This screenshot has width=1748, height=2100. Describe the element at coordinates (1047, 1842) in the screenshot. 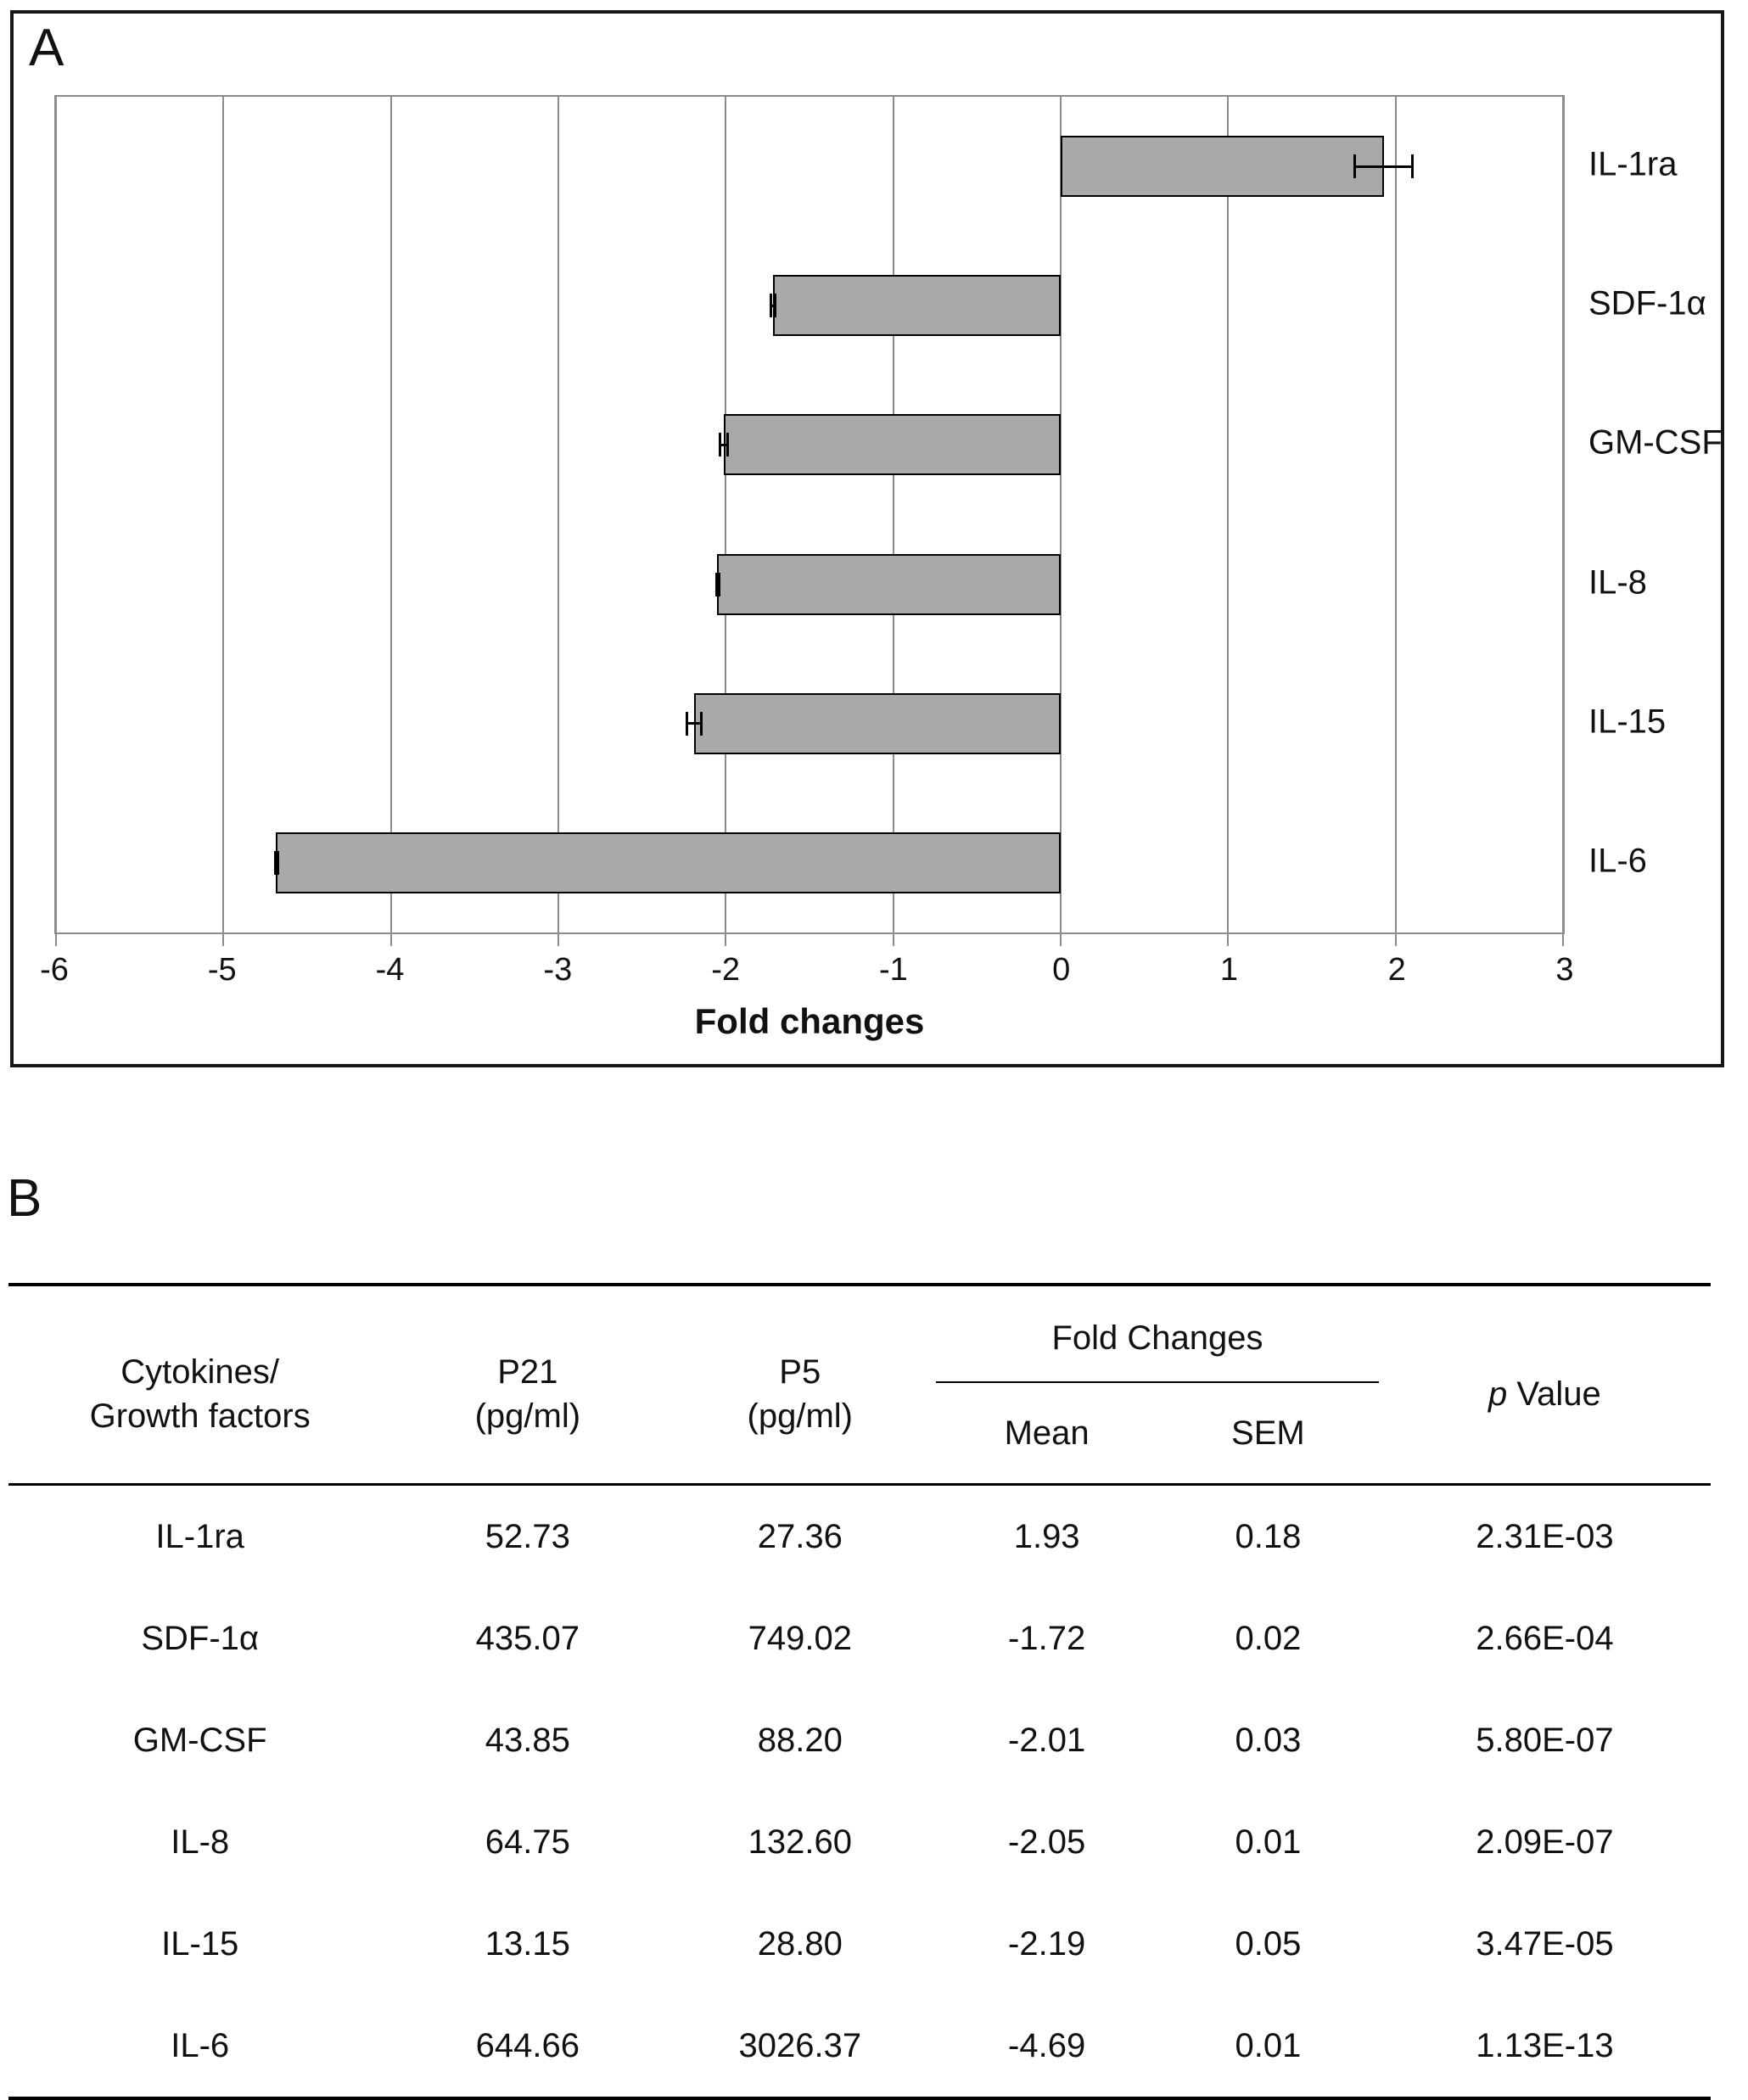

I see `cell-mean: -2.05` at that location.